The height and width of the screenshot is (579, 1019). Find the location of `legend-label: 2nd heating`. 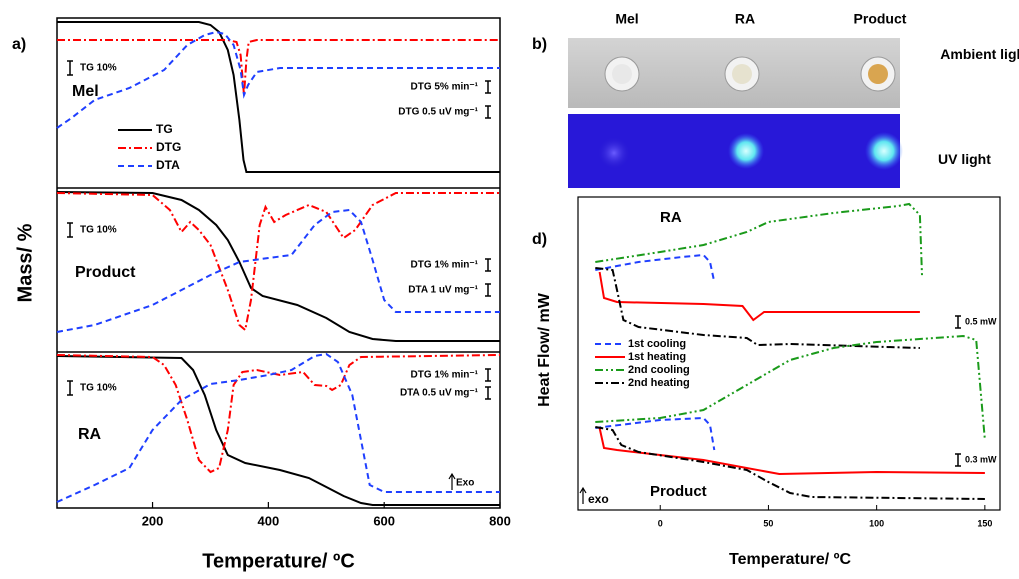

legend-label: 2nd heating is located at coordinates (659, 383).